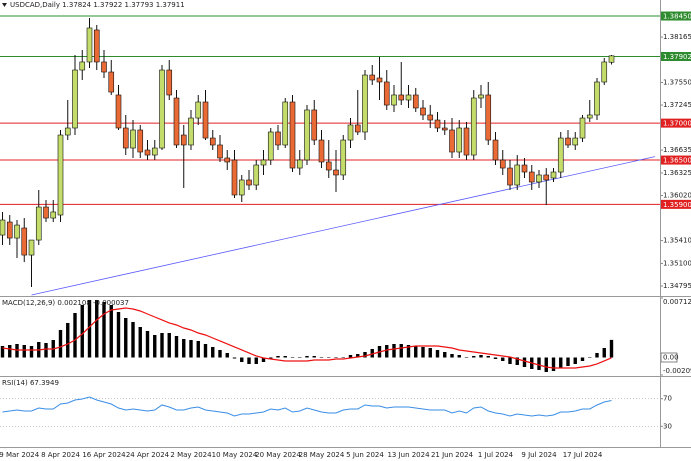 The height and width of the screenshot is (461, 691). What do you see at coordinates (667, 399) in the screenshot?
I see `y-tick-label: 70` at bounding box center [667, 399].